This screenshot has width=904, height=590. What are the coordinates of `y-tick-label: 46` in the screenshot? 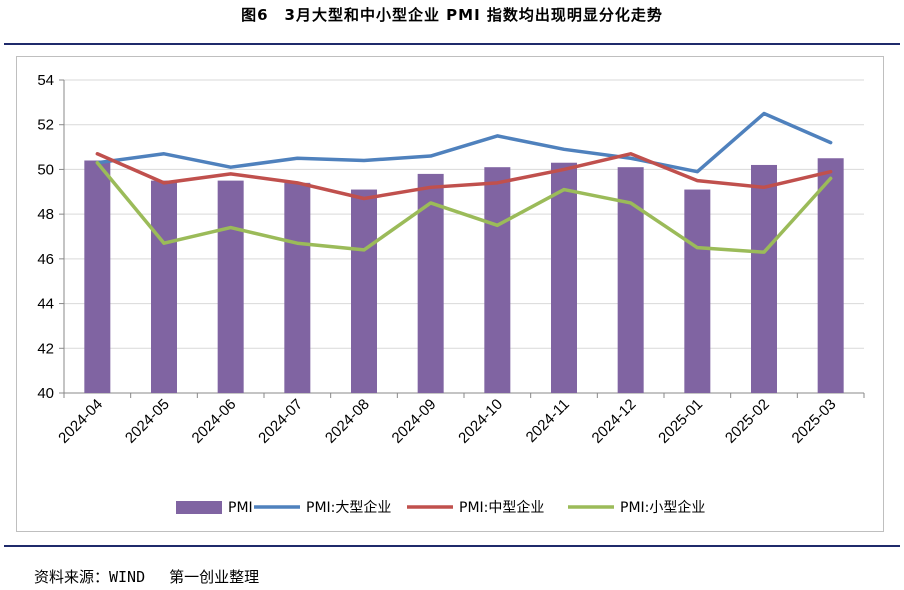 It's located at (45, 259).